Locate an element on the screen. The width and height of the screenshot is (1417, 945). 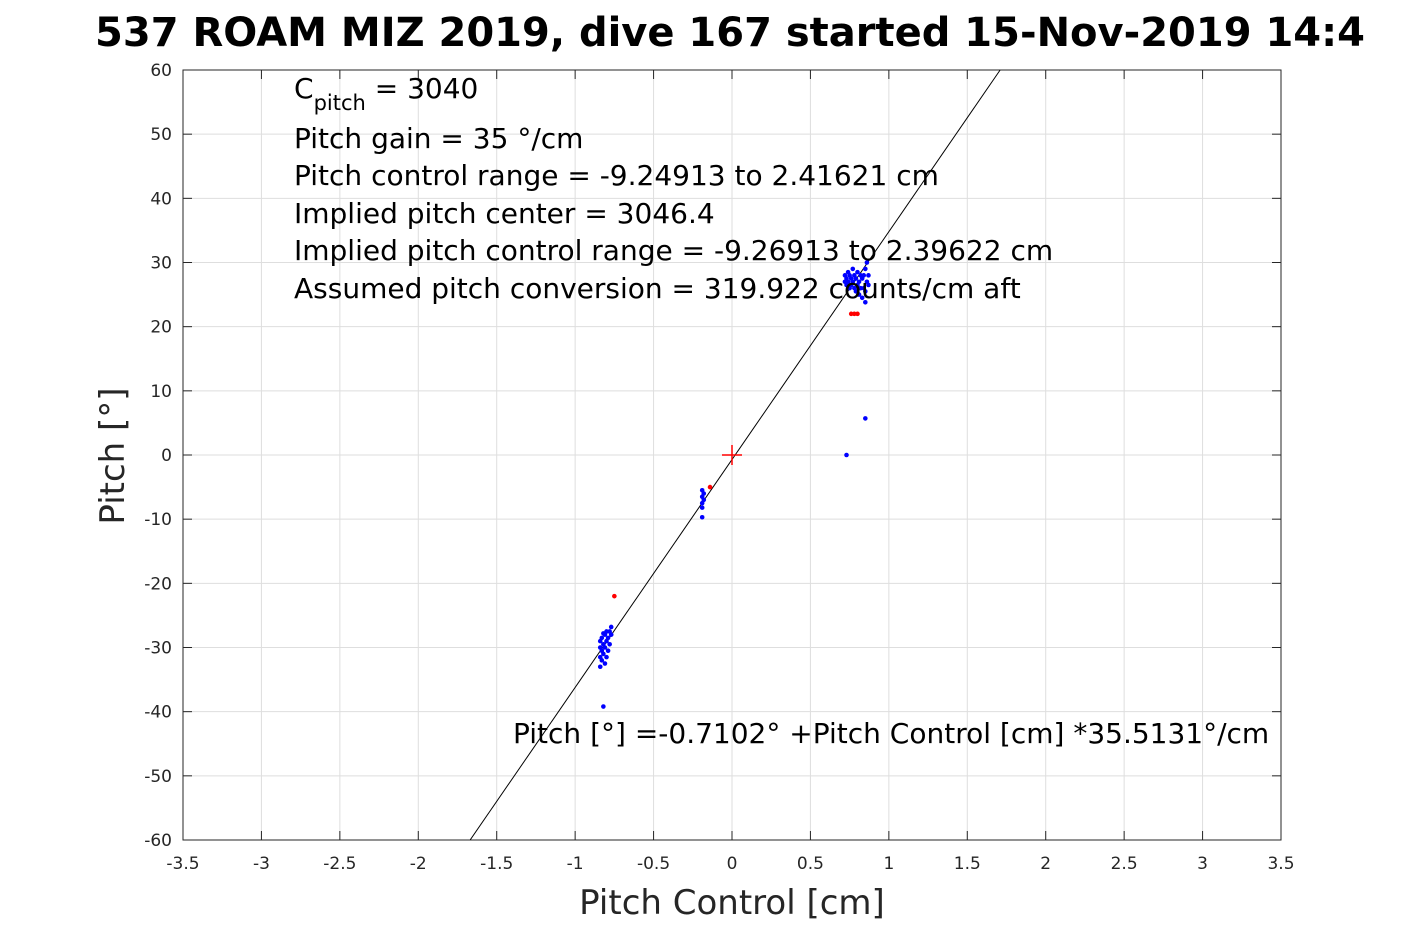
x-tick-label: -3.5 is located at coordinates (182, 864).